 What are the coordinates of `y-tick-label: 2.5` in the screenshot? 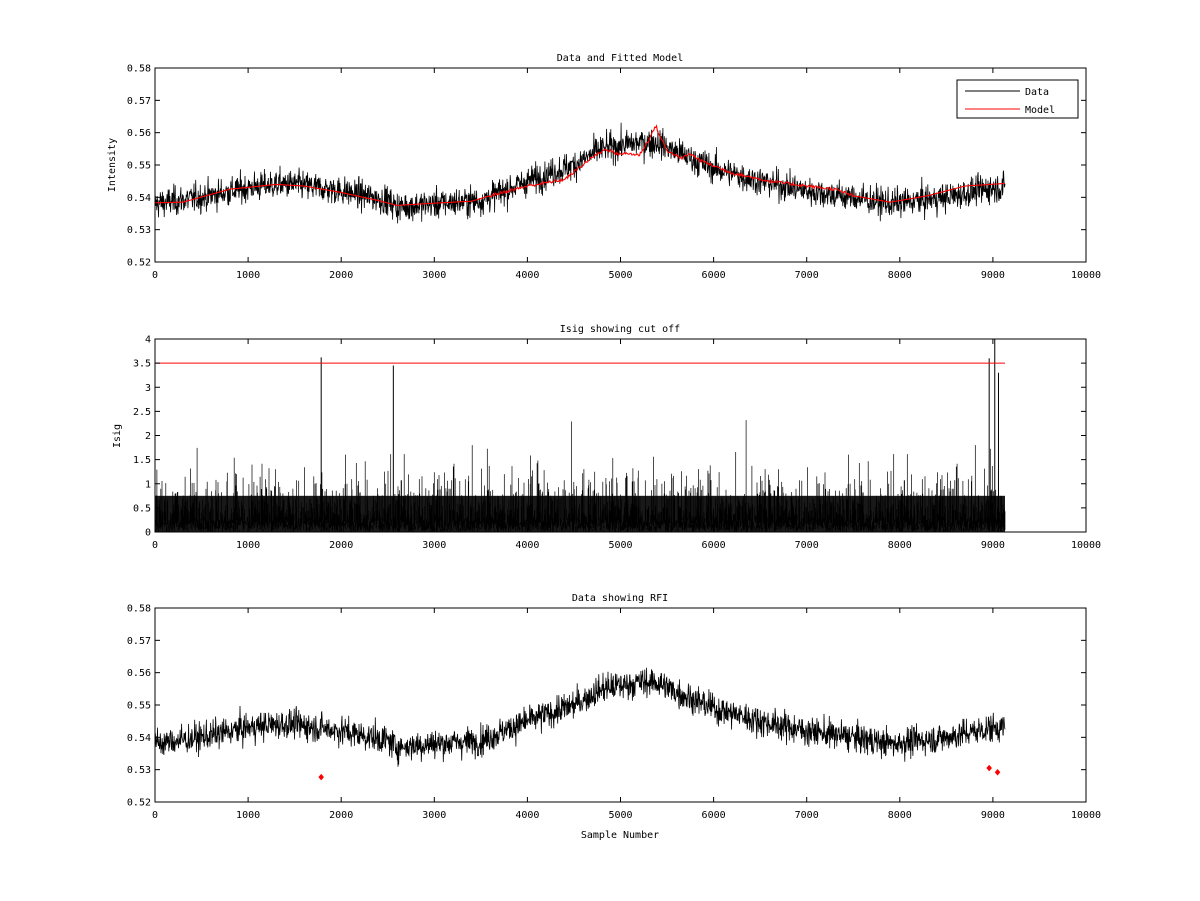 It's located at (142, 412).